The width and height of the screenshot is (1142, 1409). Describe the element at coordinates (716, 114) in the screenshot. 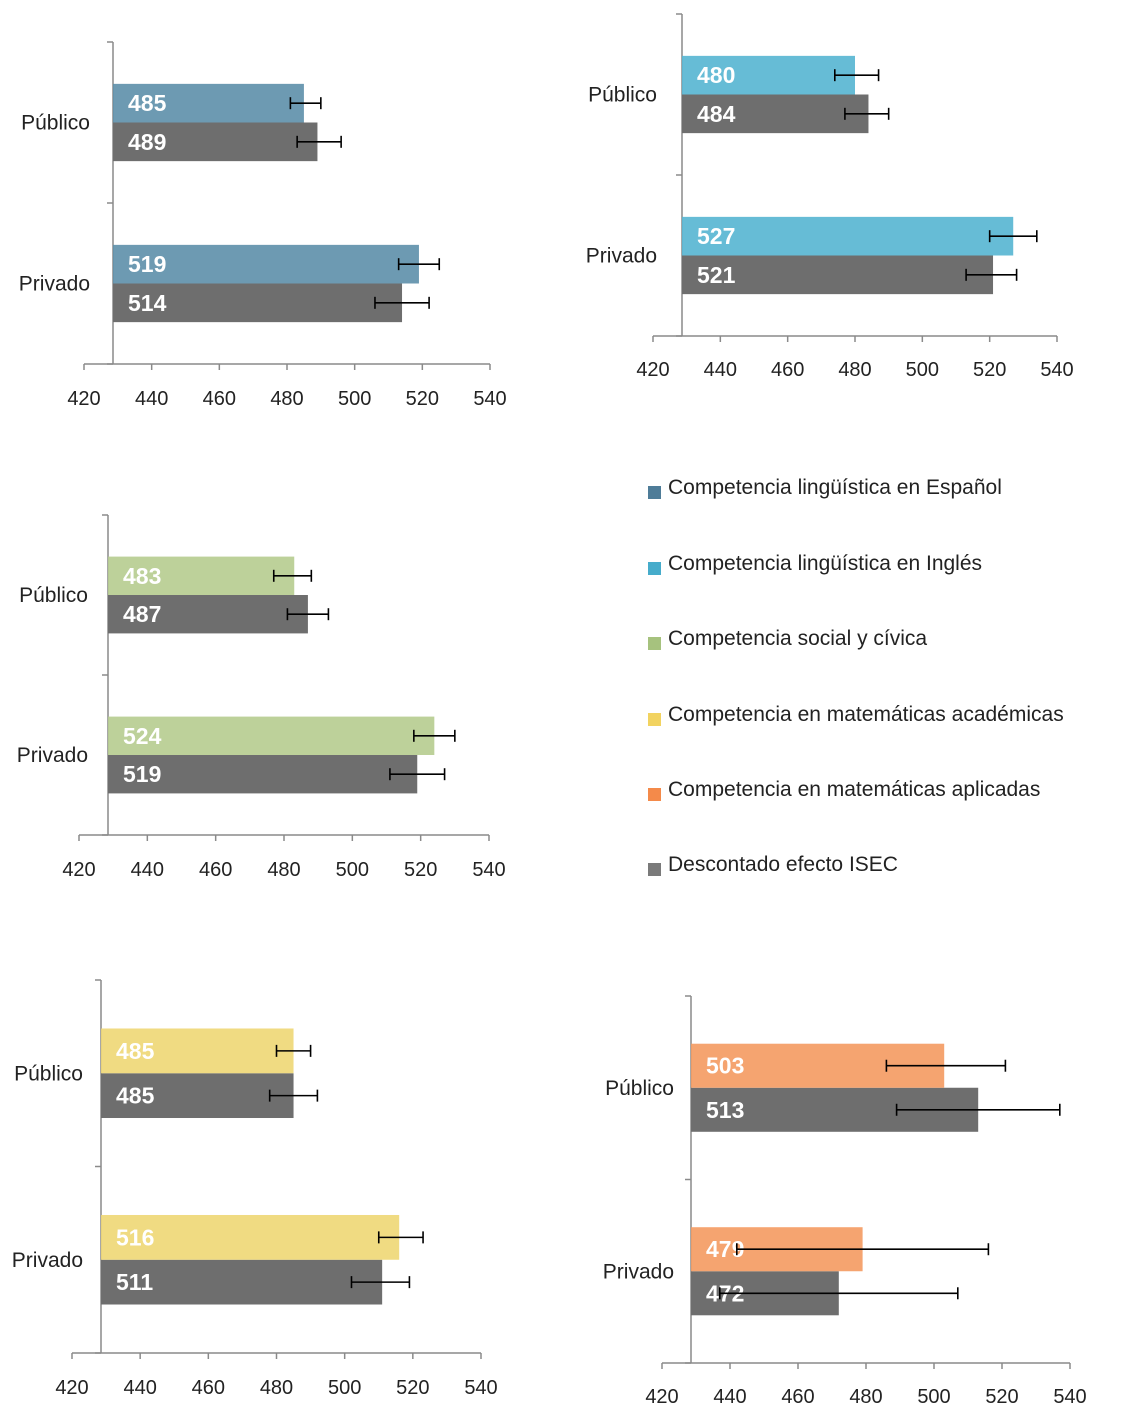

I see `data-label-isec: 484` at that location.